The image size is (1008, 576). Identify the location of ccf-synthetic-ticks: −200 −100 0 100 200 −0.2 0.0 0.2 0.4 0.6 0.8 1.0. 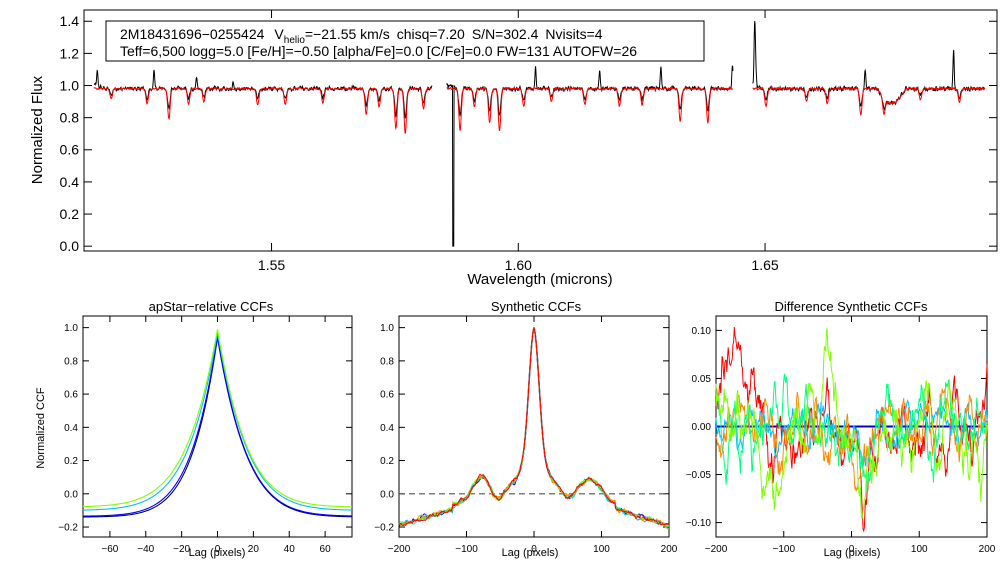
(526, 435).